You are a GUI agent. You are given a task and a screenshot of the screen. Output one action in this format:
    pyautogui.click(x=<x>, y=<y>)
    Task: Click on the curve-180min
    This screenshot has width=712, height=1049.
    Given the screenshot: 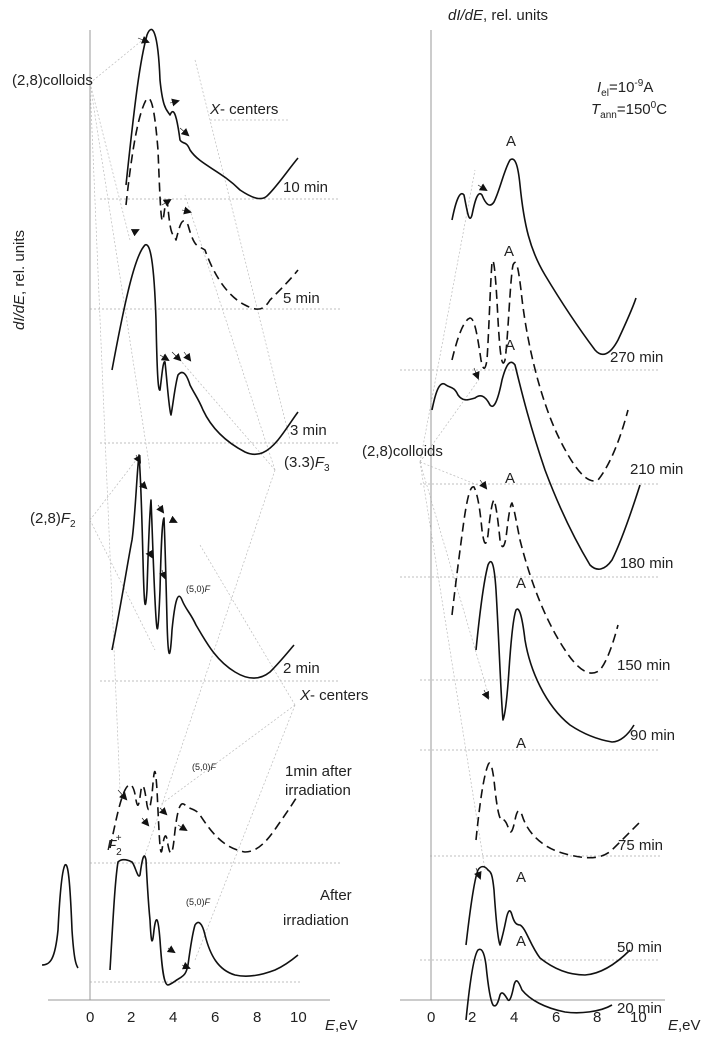 What is the action you would take?
    pyautogui.click(x=536, y=465)
    